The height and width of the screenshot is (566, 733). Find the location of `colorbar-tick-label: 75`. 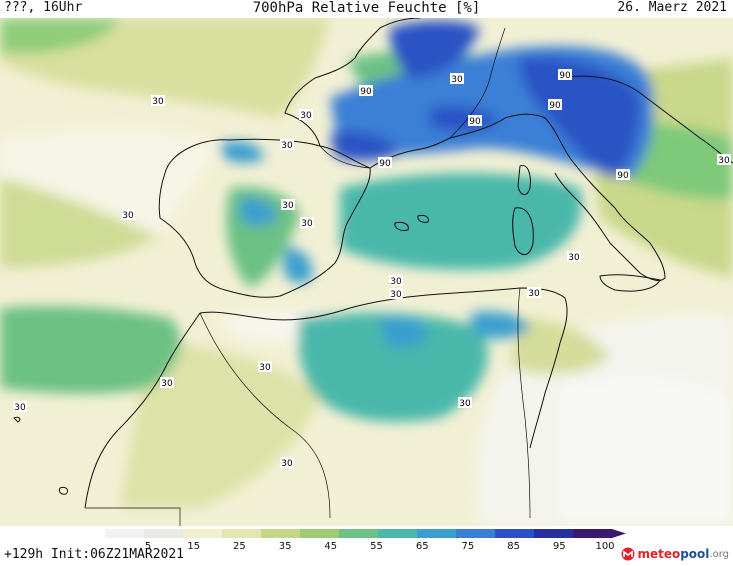

colorbar-tick-label: 75 is located at coordinates (468, 546).